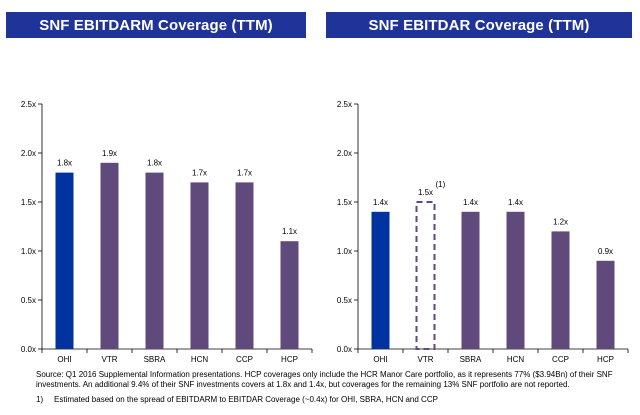 The width and height of the screenshot is (640, 415). I want to click on data-label: 1.5x, so click(425, 192).